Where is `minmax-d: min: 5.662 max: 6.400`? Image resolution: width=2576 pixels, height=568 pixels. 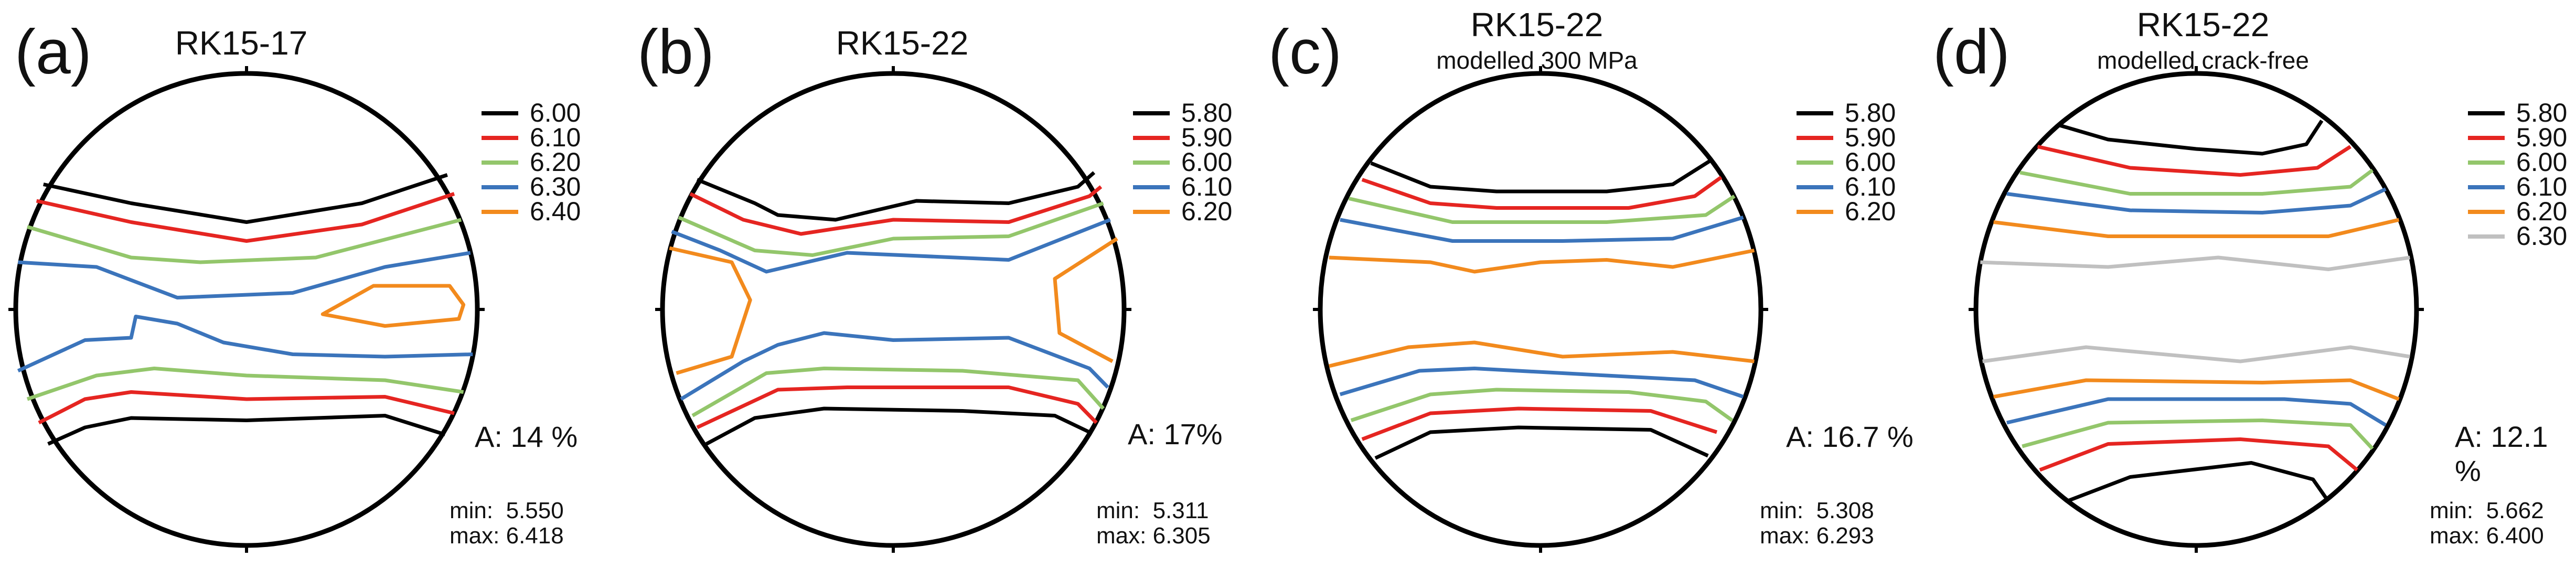 minmax-d: min: 5.662 max: 6.400 is located at coordinates (2487, 523).